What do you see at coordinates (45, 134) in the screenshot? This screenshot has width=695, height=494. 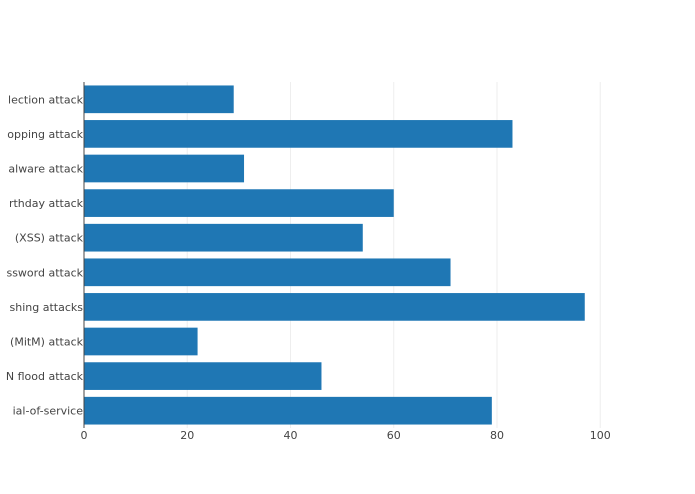 I see `y-category-label: opping attack` at bounding box center [45, 134].